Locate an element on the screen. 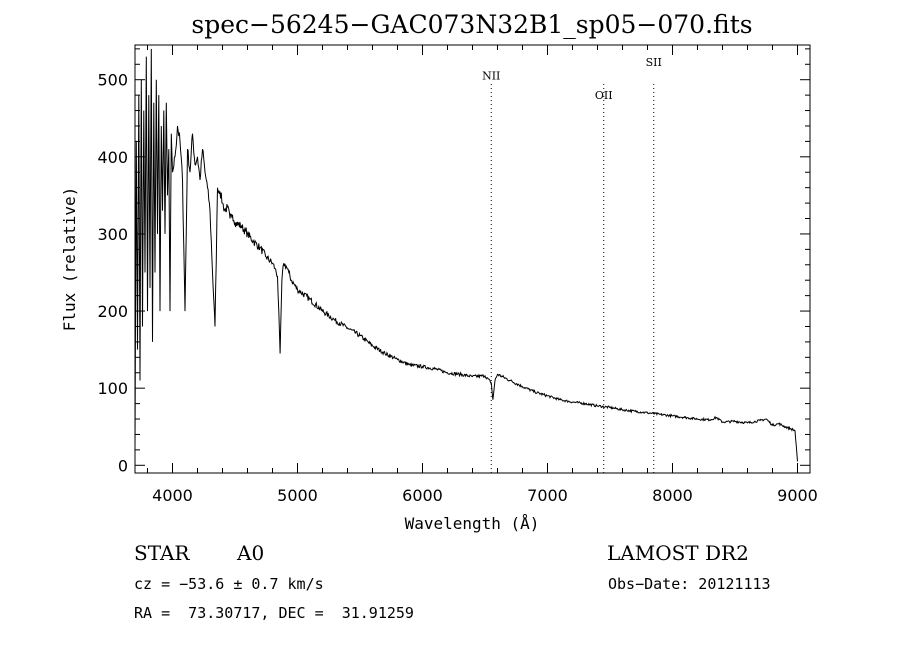 Image resolution: width=900 pixels, height=650 pixels. redshift-velocity: cz = −53.6 ± 0.7 km/s is located at coordinates (229, 584).